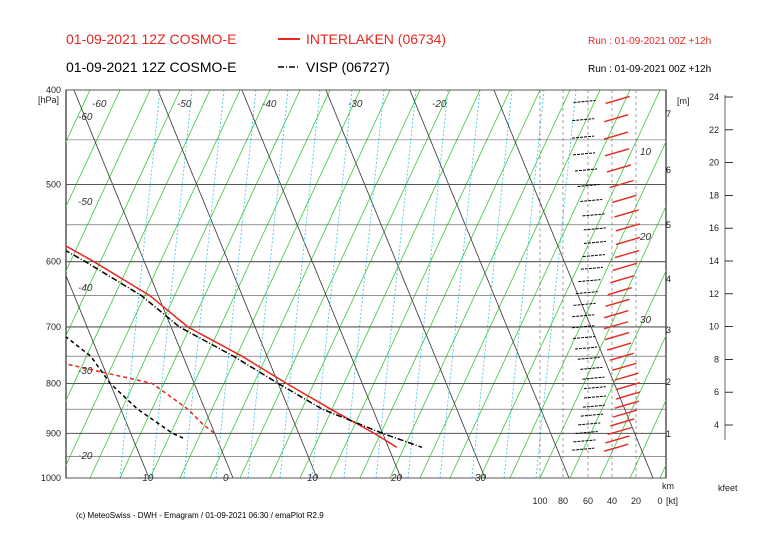 Image resolution: width=766 pixels, height=541 pixels. Describe the element at coordinates (714, 163) in the screenshot. I see `kfeet-label: 20` at that location.